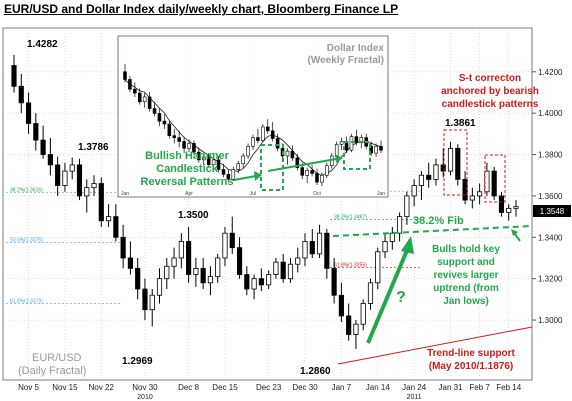 This screenshot has height=401, width=572. Describe the element at coordinates (65, 387) in the screenshot. I see `x-tick-label: Nov 15` at that location.